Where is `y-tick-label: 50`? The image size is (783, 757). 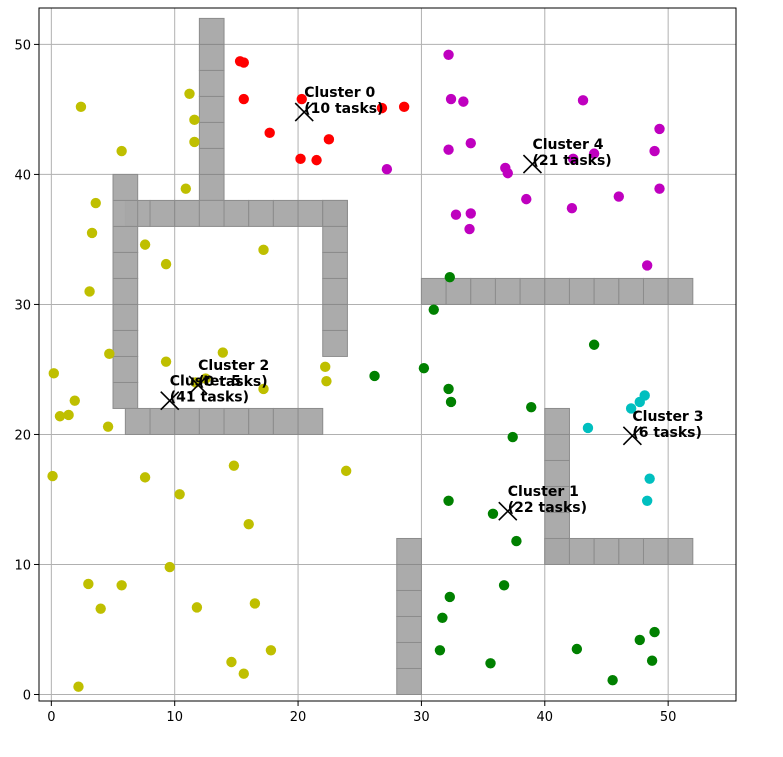
y-tick-label: 50 is located at coordinates (22, 45).